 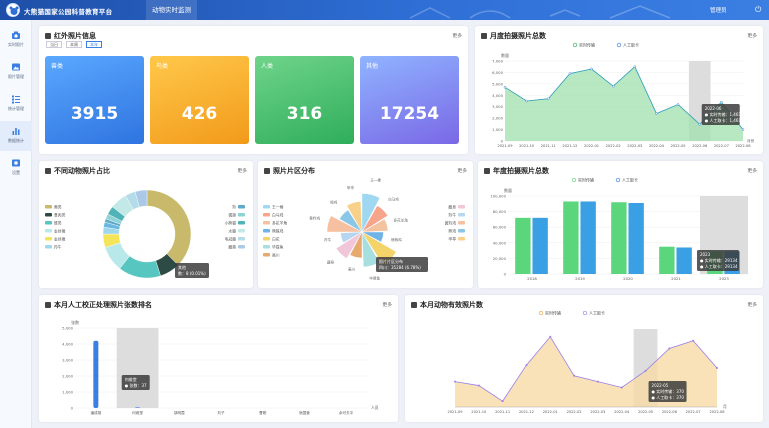 What do you see at coordinates (393, 199) in the screenshot?
I see `slice-label: 白马鸡` at bounding box center [393, 199].